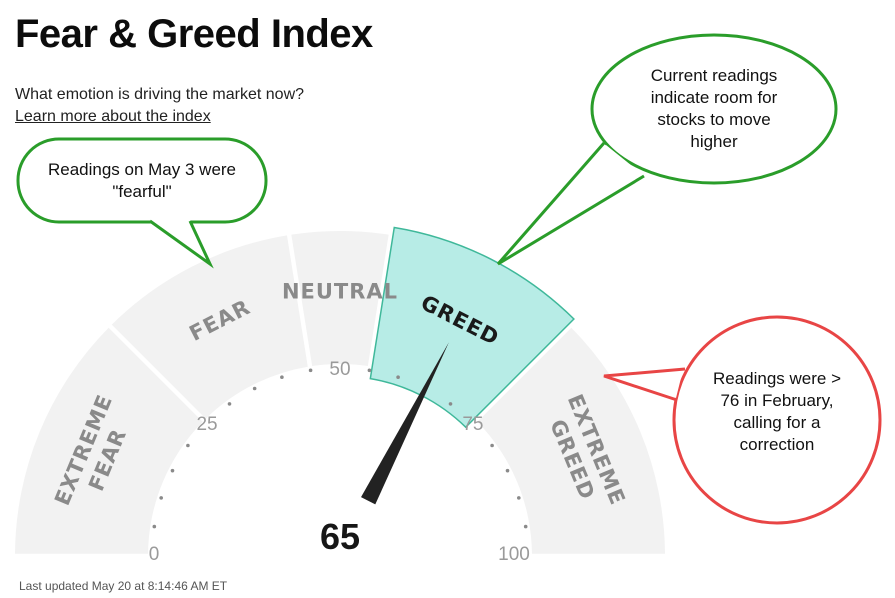 This screenshot has width=895, height=598. I want to click on learn-more-link: Learn more about the index, so click(113, 116).